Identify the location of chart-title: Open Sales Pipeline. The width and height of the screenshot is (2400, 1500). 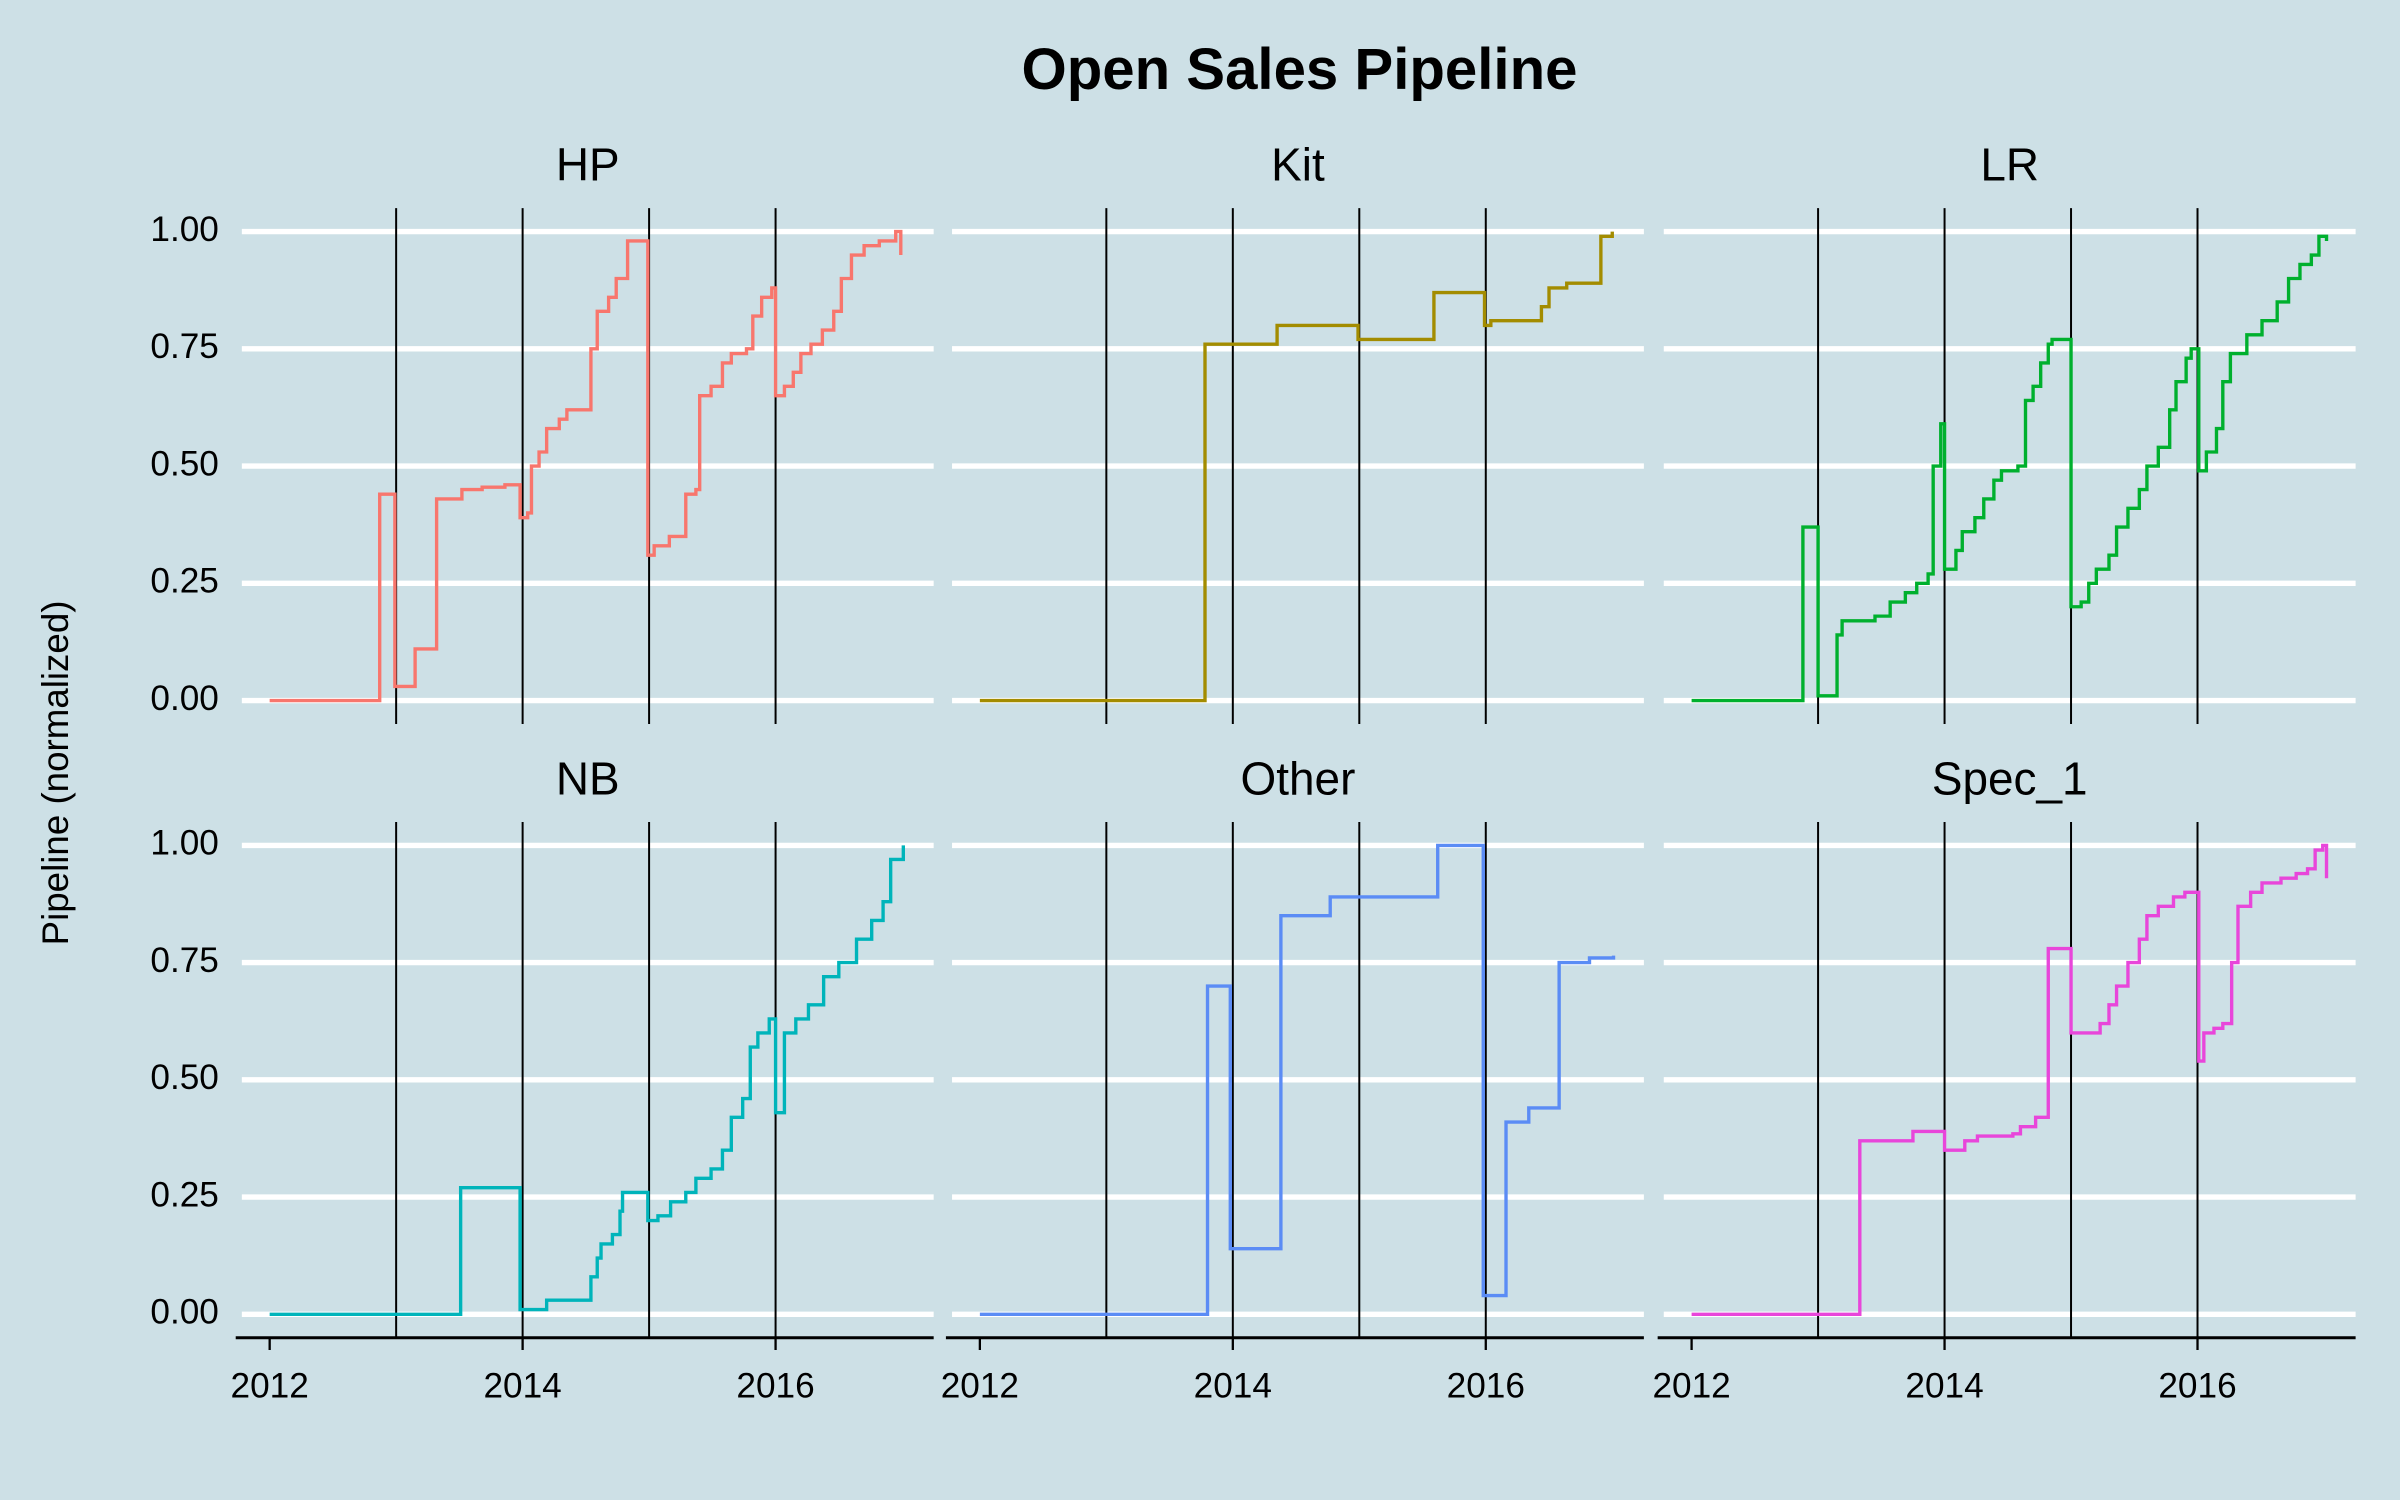
(1300, 69).